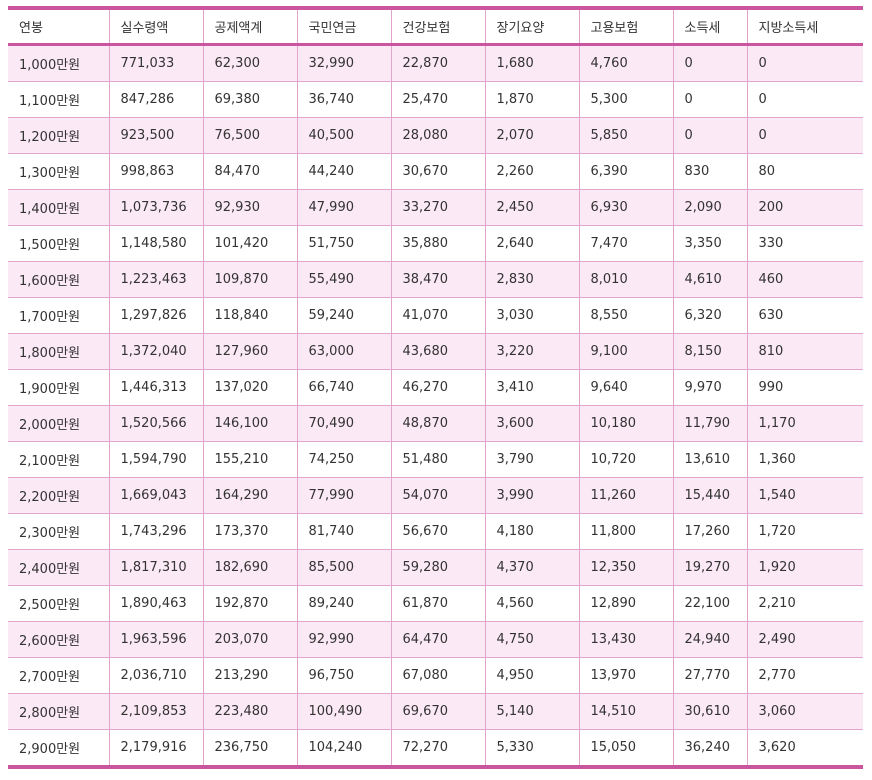 The width and height of the screenshot is (872, 780). Describe the element at coordinates (437, 675) in the screenshot. I see `cell-health-insurance: 67,080` at that location.